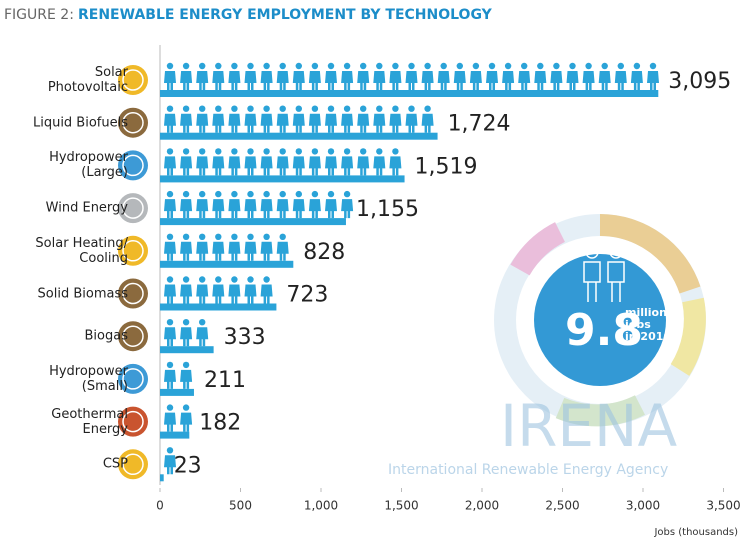  I want to click on x-tick-label: 3,500, so click(723, 506).